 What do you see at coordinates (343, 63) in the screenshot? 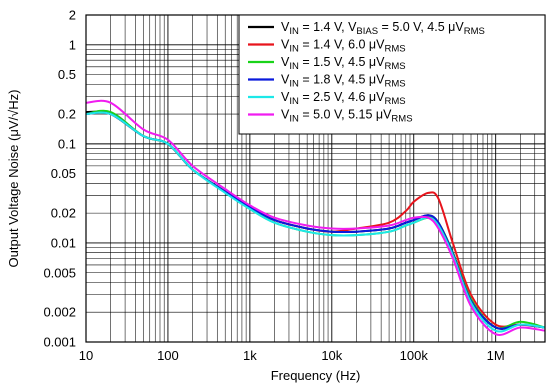
I see `legend-label: VIN = 1.5 V, 4.5 μVRMS` at bounding box center [343, 63].